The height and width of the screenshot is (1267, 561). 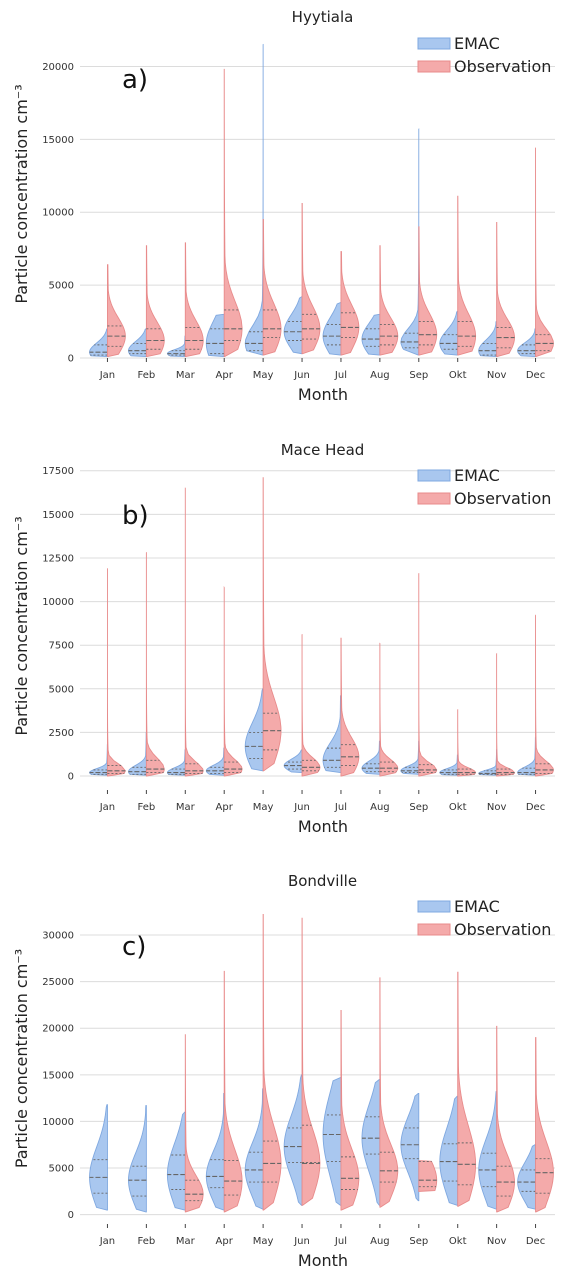 I want to click on violin-jul, so click(x=341, y=707).